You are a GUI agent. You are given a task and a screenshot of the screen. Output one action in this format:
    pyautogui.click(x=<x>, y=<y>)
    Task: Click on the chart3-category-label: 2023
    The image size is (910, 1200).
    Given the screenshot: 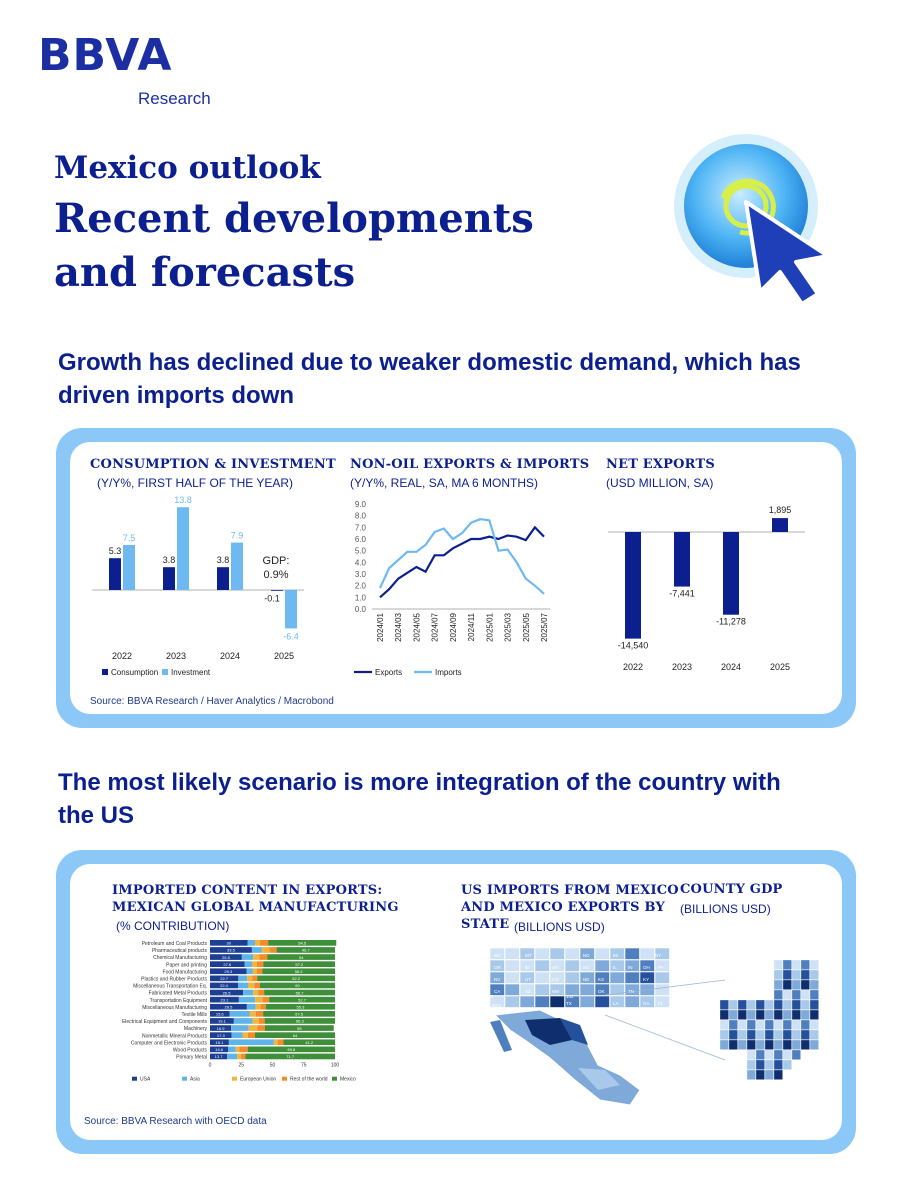 What is the action you would take?
    pyautogui.click(x=682, y=667)
    